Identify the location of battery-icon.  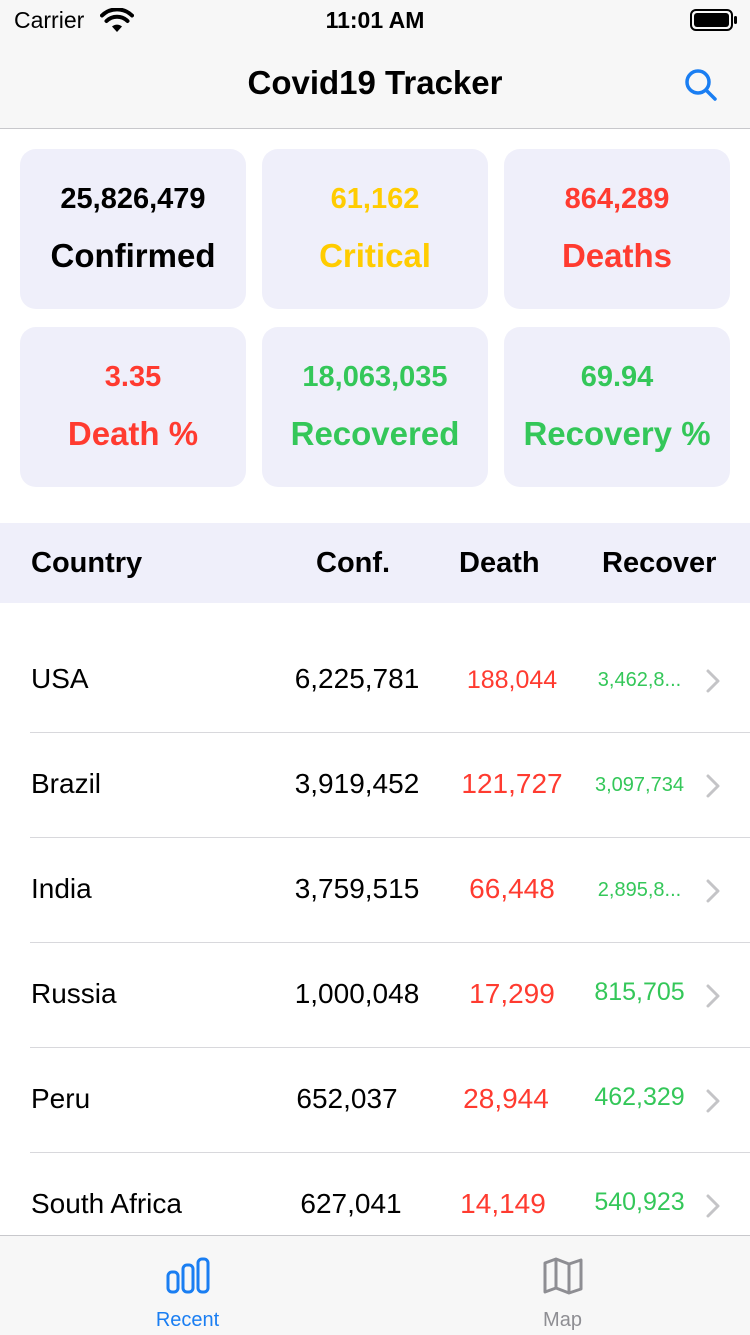
(713, 20).